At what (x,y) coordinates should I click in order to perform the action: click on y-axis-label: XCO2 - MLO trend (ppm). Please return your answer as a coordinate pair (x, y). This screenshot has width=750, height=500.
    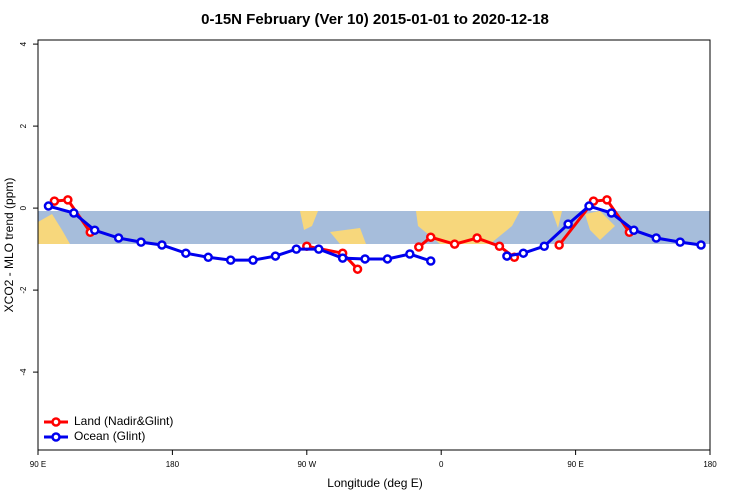
    Looking at the image, I should click on (9, 245).